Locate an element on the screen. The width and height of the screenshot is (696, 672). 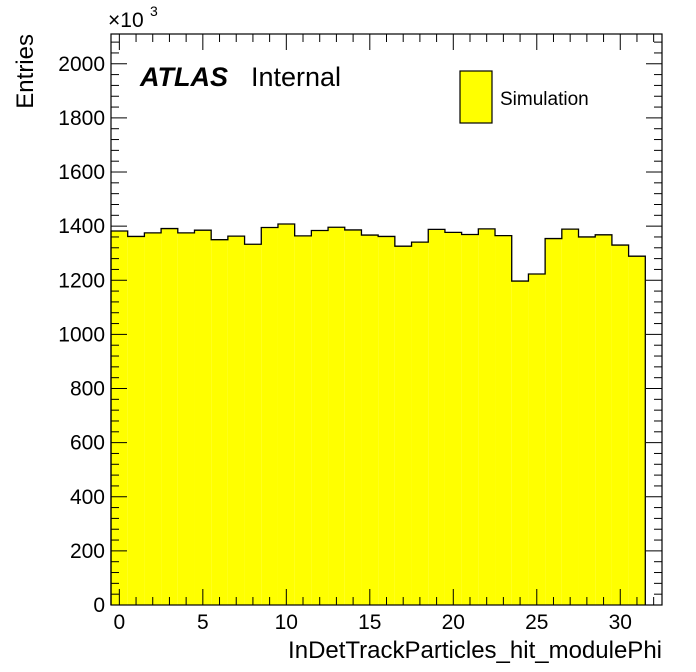
y-tick-label: 600 is located at coordinates (87, 443).